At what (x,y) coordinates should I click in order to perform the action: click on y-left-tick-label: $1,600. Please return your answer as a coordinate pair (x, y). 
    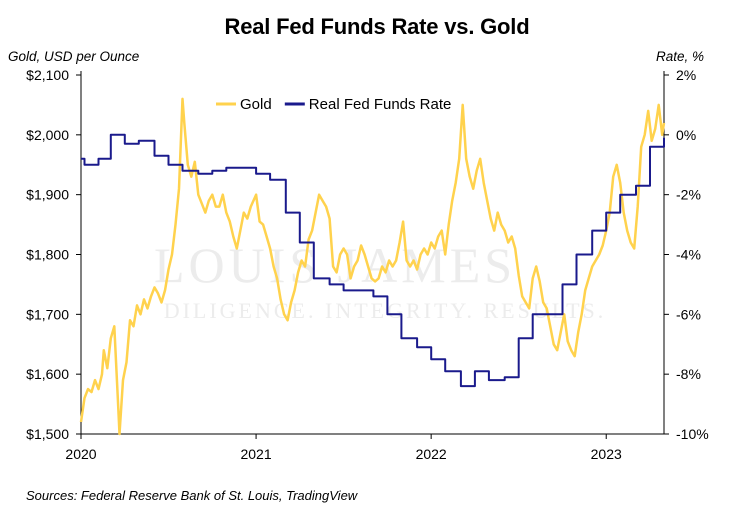
    Looking at the image, I should click on (47, 374).